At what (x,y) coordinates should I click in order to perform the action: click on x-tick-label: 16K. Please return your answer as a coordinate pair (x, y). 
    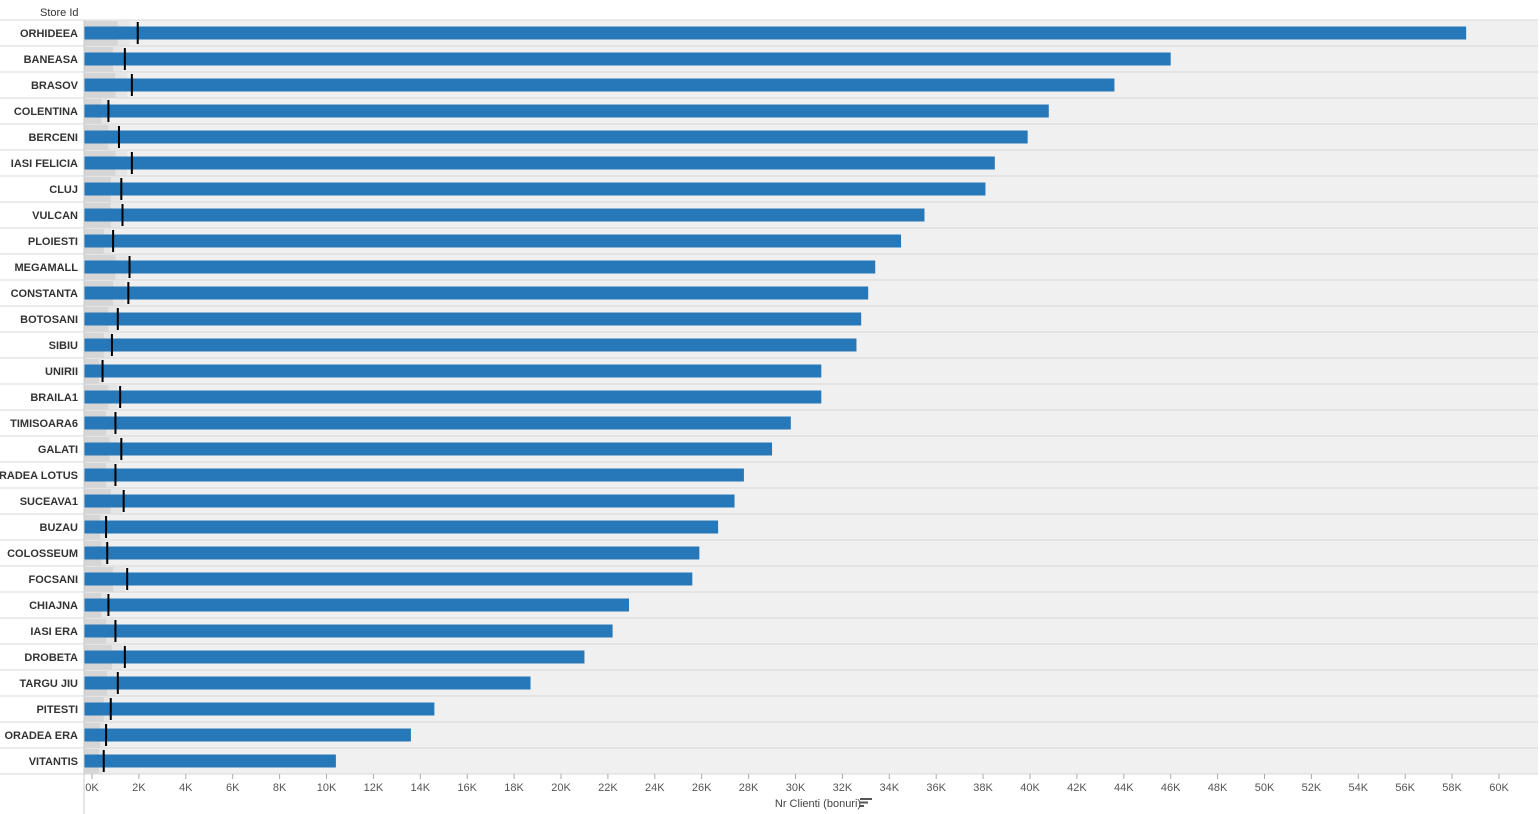
    Looking at the image, I should click on (467, 788).